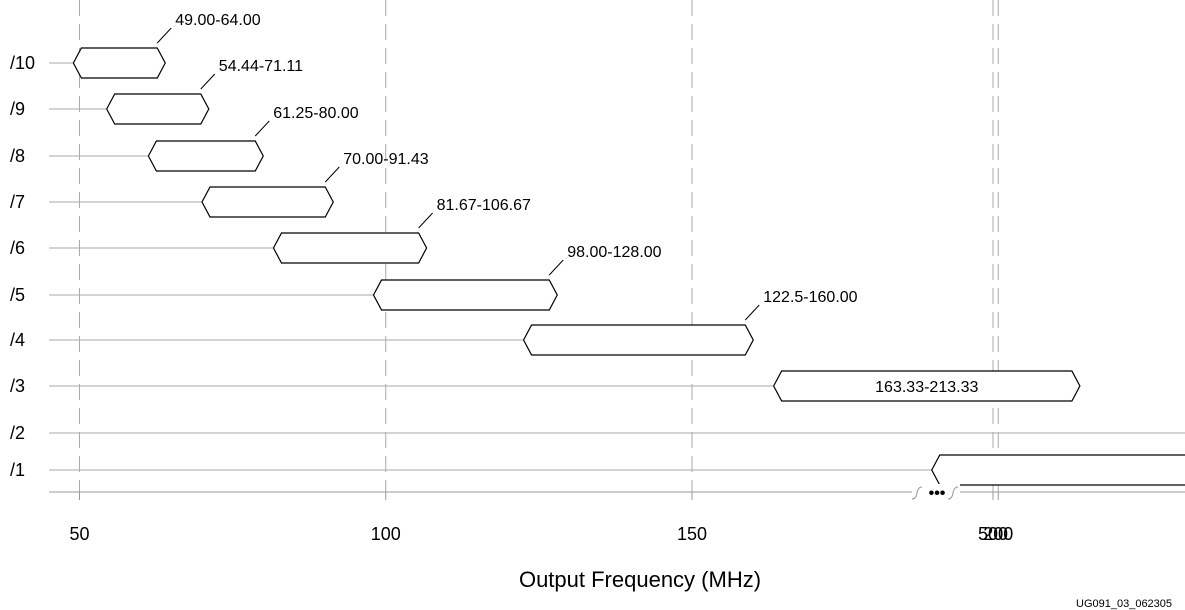 This screenshot has height=610, width=1185. Describe the element at coordinates (17, 202) in the screenshot. I see `divider-label: /7` at that location.